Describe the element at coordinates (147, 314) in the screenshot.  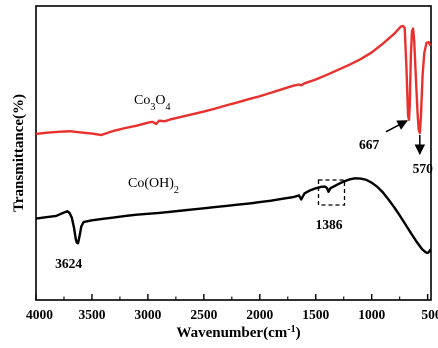
I see `x-tick-label: 3000` at that location.